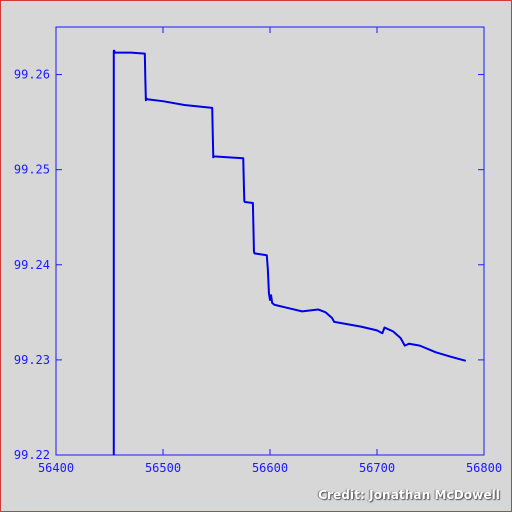 This screenshot has height=512, width=512. I want to click on y-tick-label: 99.25, so click(32, 170).